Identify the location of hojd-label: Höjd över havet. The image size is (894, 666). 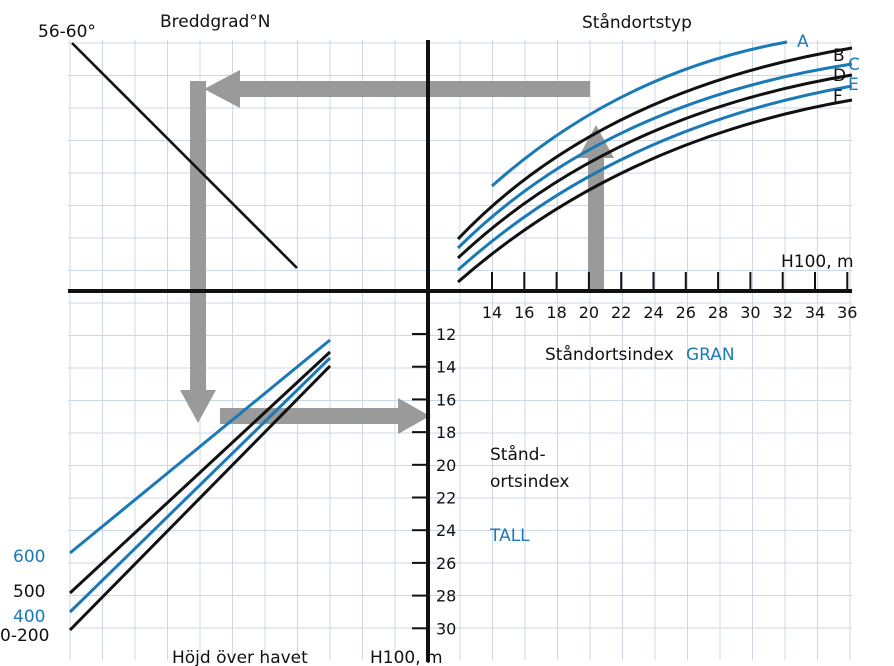
(240, 657).